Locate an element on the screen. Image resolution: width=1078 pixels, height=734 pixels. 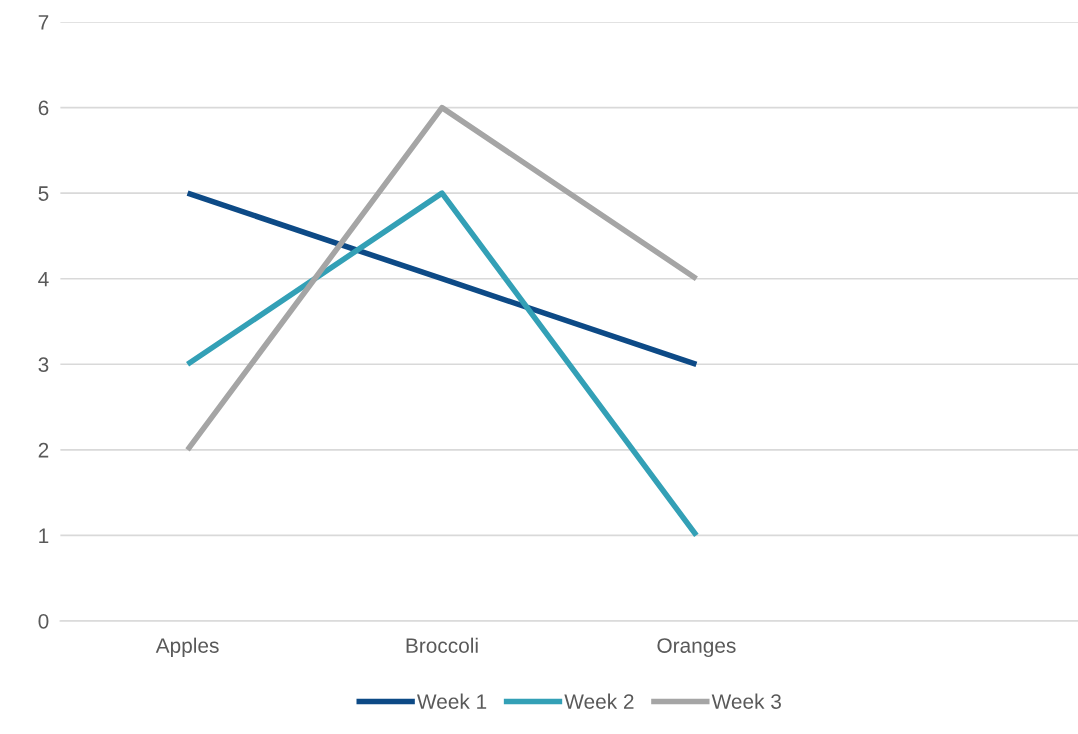
y-tick-label: 3 is located at coordinates (43, 365).